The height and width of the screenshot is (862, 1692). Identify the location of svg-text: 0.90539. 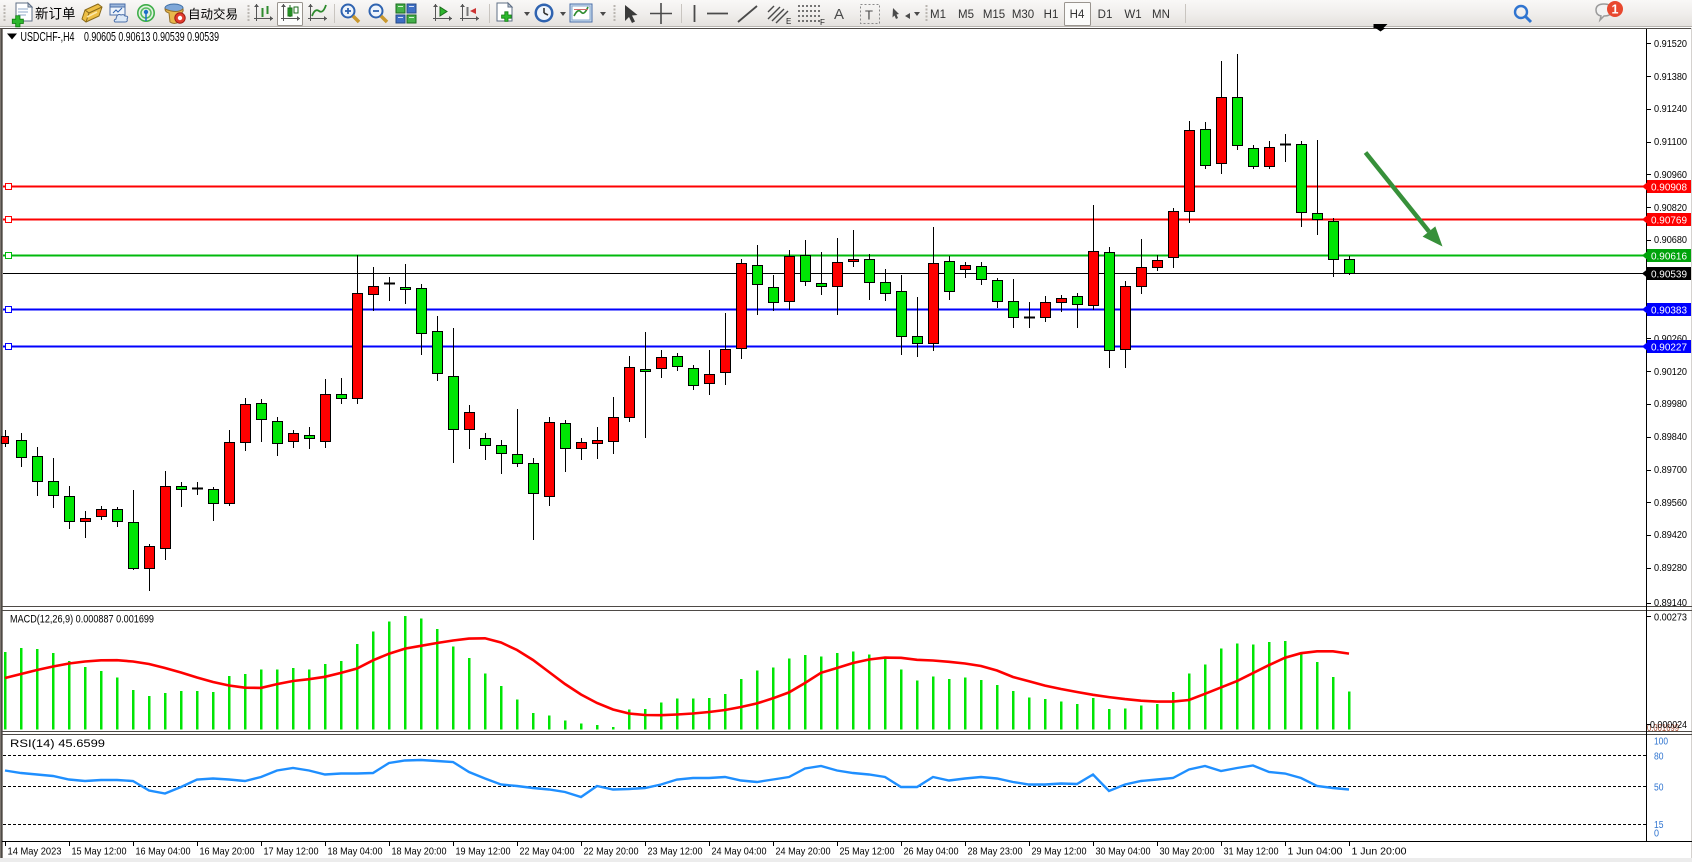
(1669, 275).